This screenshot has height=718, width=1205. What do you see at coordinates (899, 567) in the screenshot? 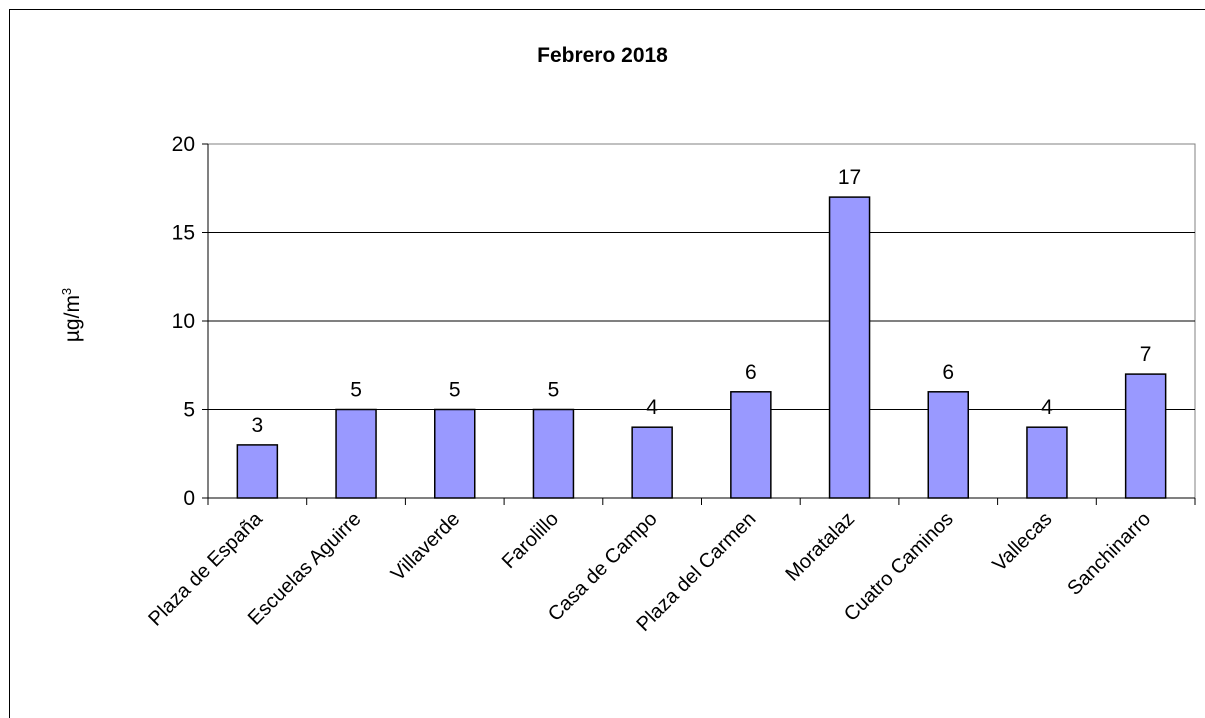
I see `x-tick-label: Cuatro Caminos` at bounding box center [899, 567].